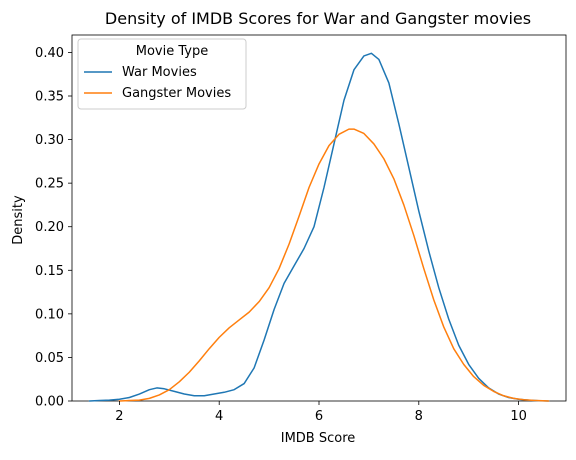 Image resolution: width=576 pixels, height=460 pixels. Describe the element at coordinates (518, 416) in the screenshot. I see `x-tick-label: 10` at that location.